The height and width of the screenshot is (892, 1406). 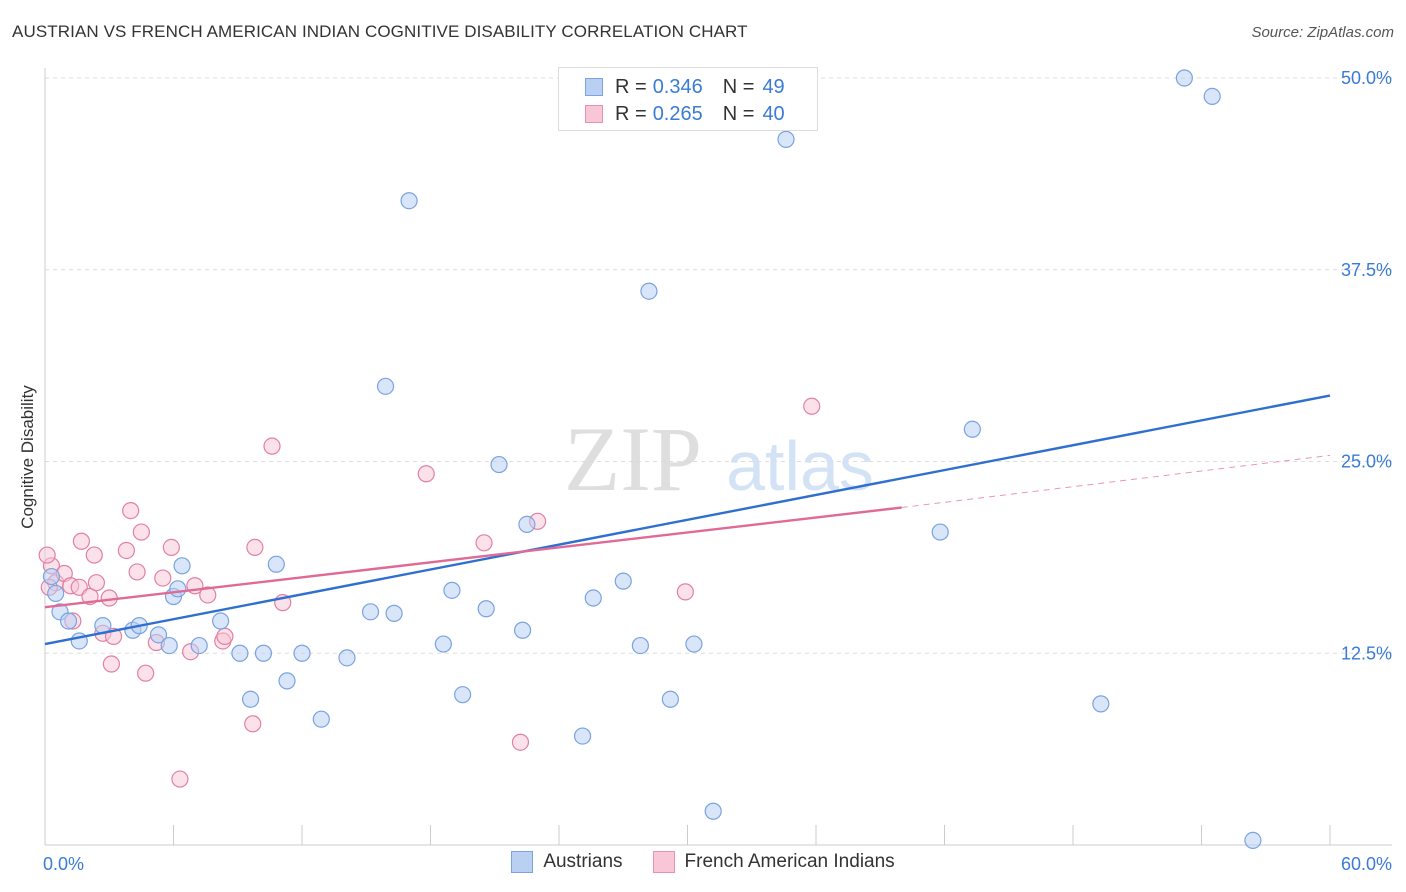 I want to click on legend-row-french: R = 0.265 N = 40, so click(x=685, y=114).